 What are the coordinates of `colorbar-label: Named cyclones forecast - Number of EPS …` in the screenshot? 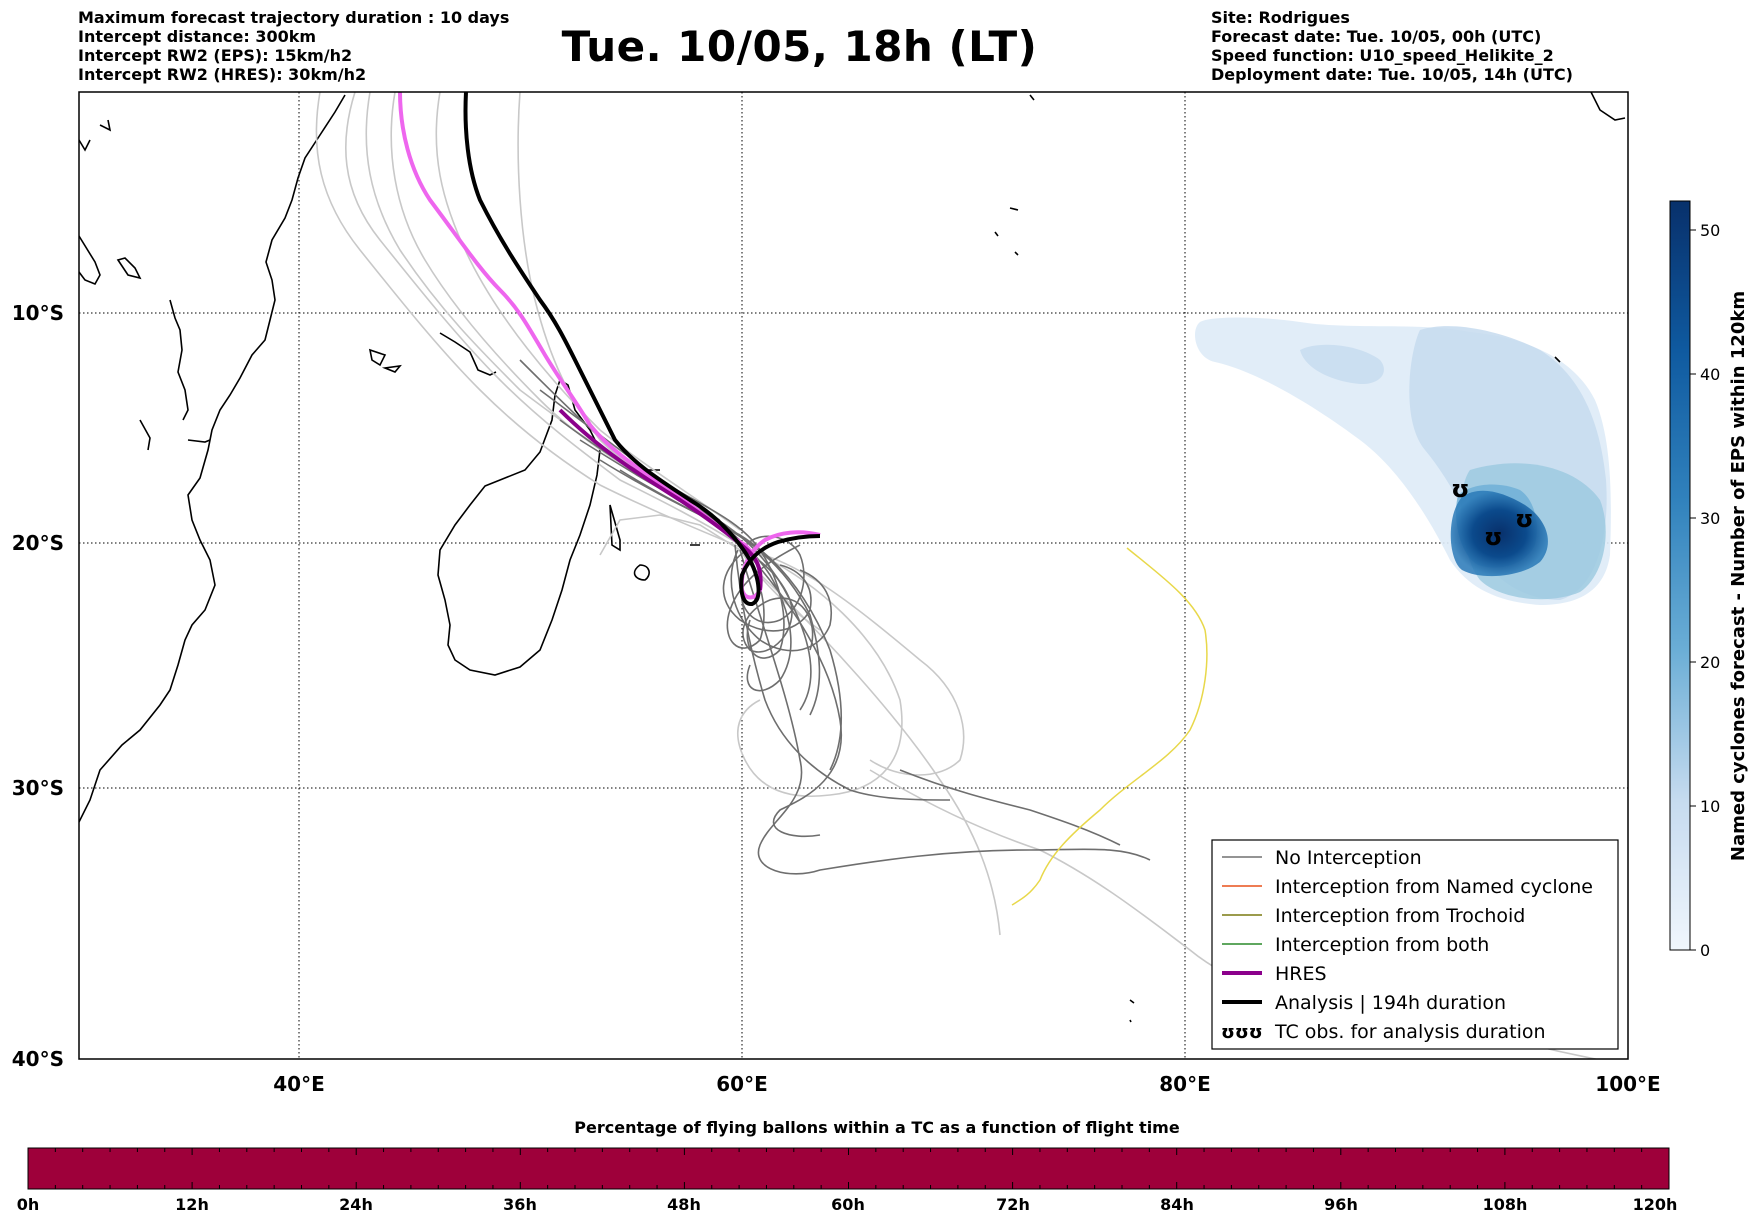 It's located at (1738, 576).